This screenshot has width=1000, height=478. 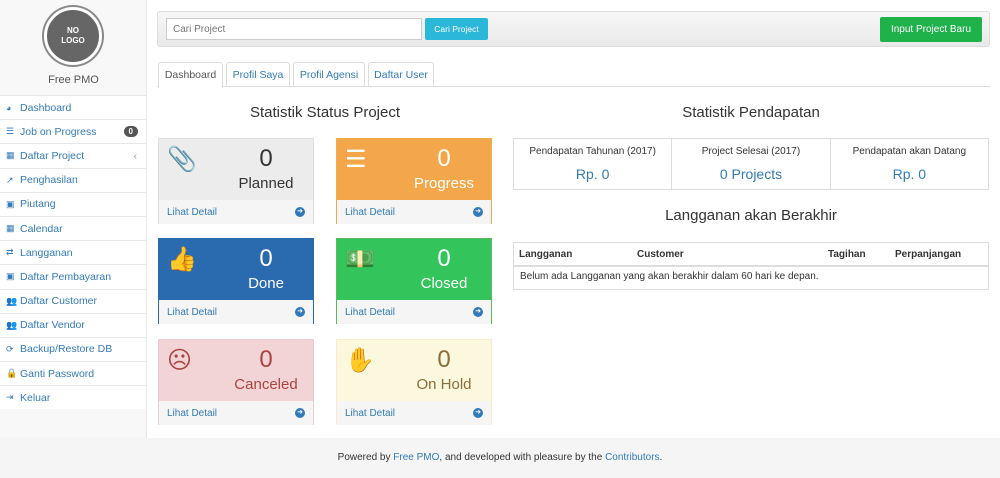 I want to click on status-label: Planned, so click(x=266, y=183).